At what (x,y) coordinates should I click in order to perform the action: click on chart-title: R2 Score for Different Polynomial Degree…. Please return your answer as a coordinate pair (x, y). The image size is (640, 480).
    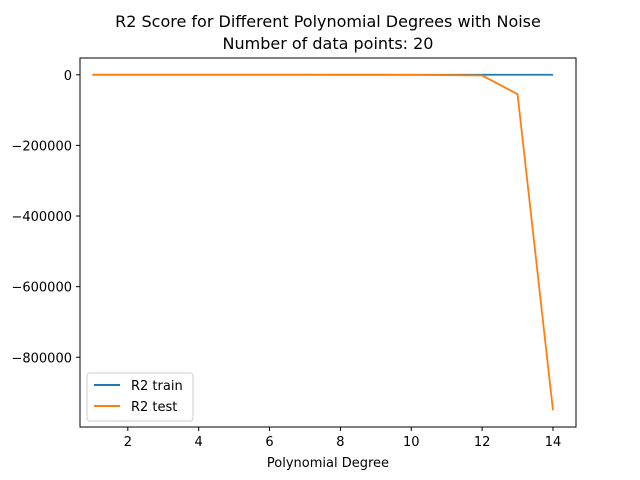
    Looking at the image, I should click on (328, 21).